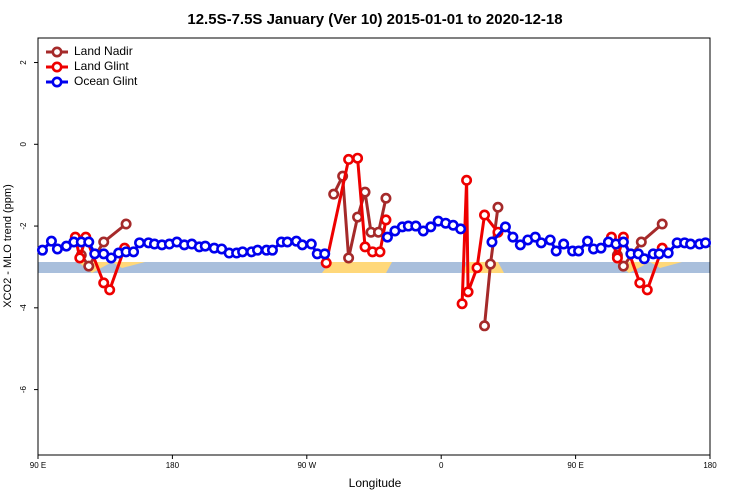 The width and height of the screenshot is (750, 500). Describe the element at coordinates (23, 226) in the screenshot. I see `y-tick-label: -2` at that location.